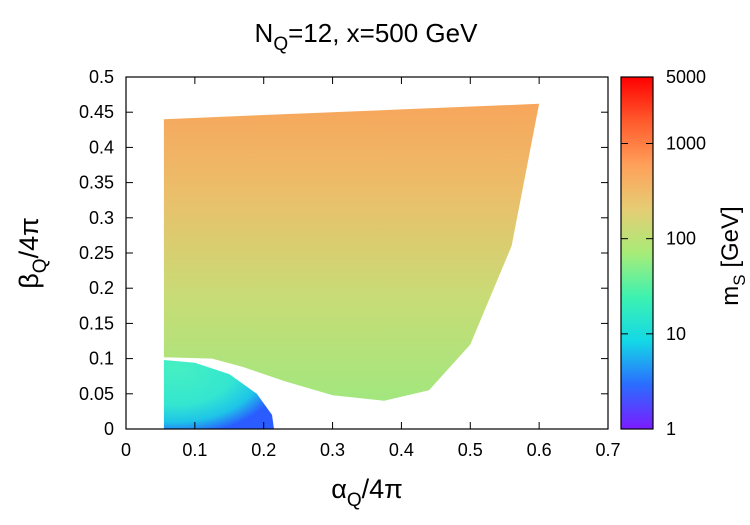 Image resolution: width=750 pixels, height=525 pixels. What do you see at coordinates (194, 450) in the screenshot?
I see `x-tick-label: 0.1` at bounding box center [194, 450].